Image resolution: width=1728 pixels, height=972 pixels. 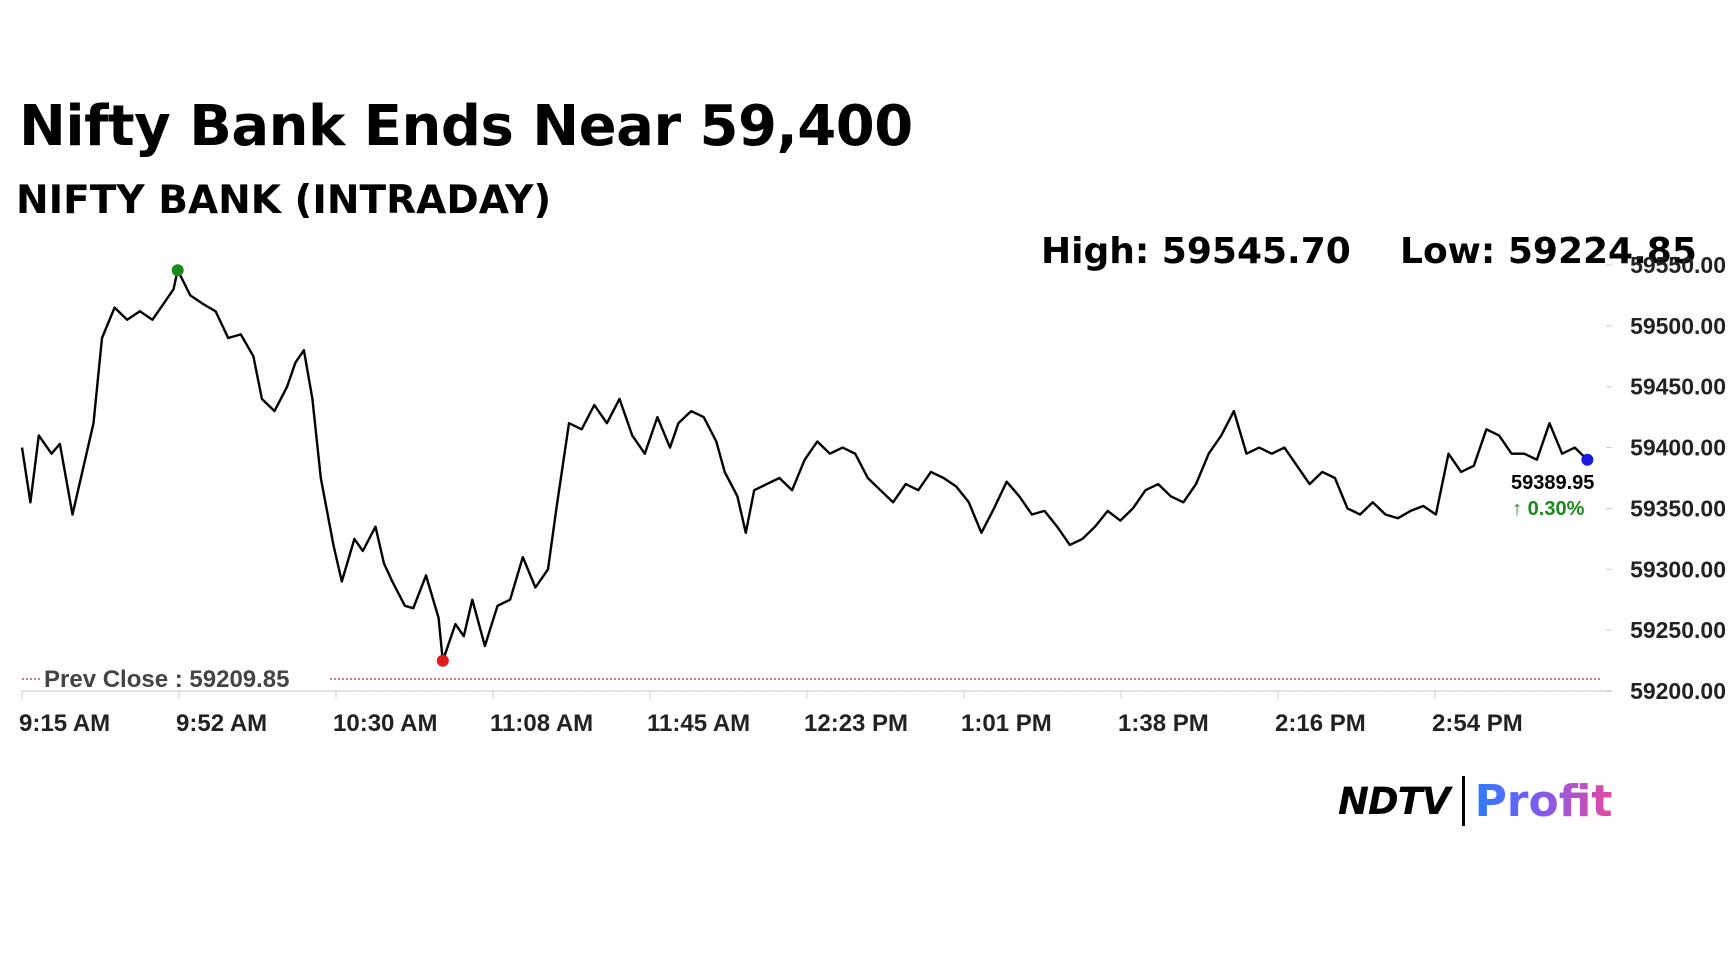 I want to click on ndtv-profit-logo: NDTV Profit, so click(x=1475, y=801).